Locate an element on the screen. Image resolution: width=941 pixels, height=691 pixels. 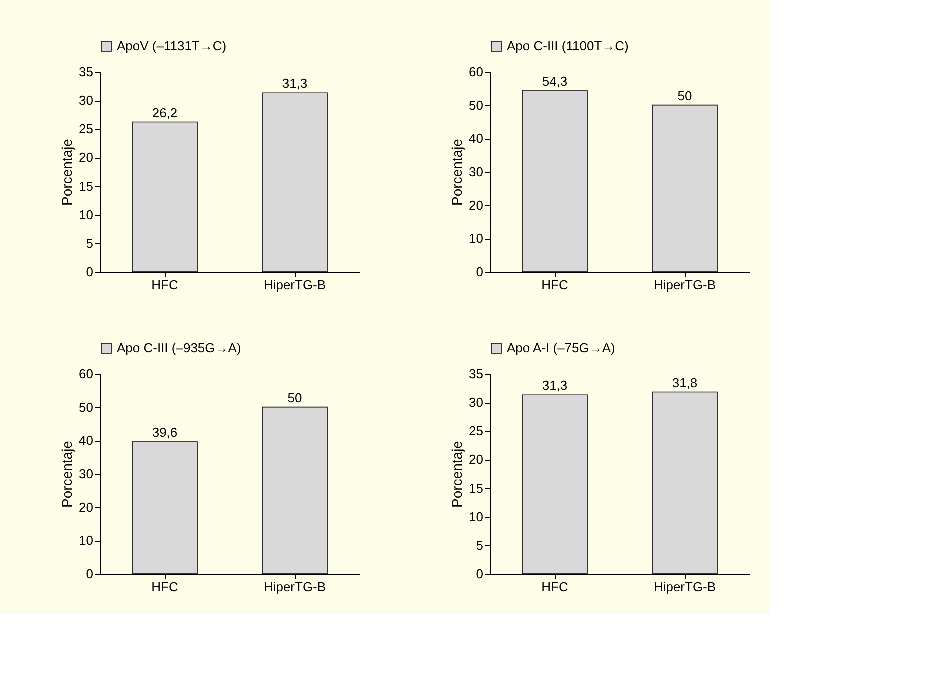
legend-label: Apo C-III (1100T→C) is located at coordinates (568, 46).